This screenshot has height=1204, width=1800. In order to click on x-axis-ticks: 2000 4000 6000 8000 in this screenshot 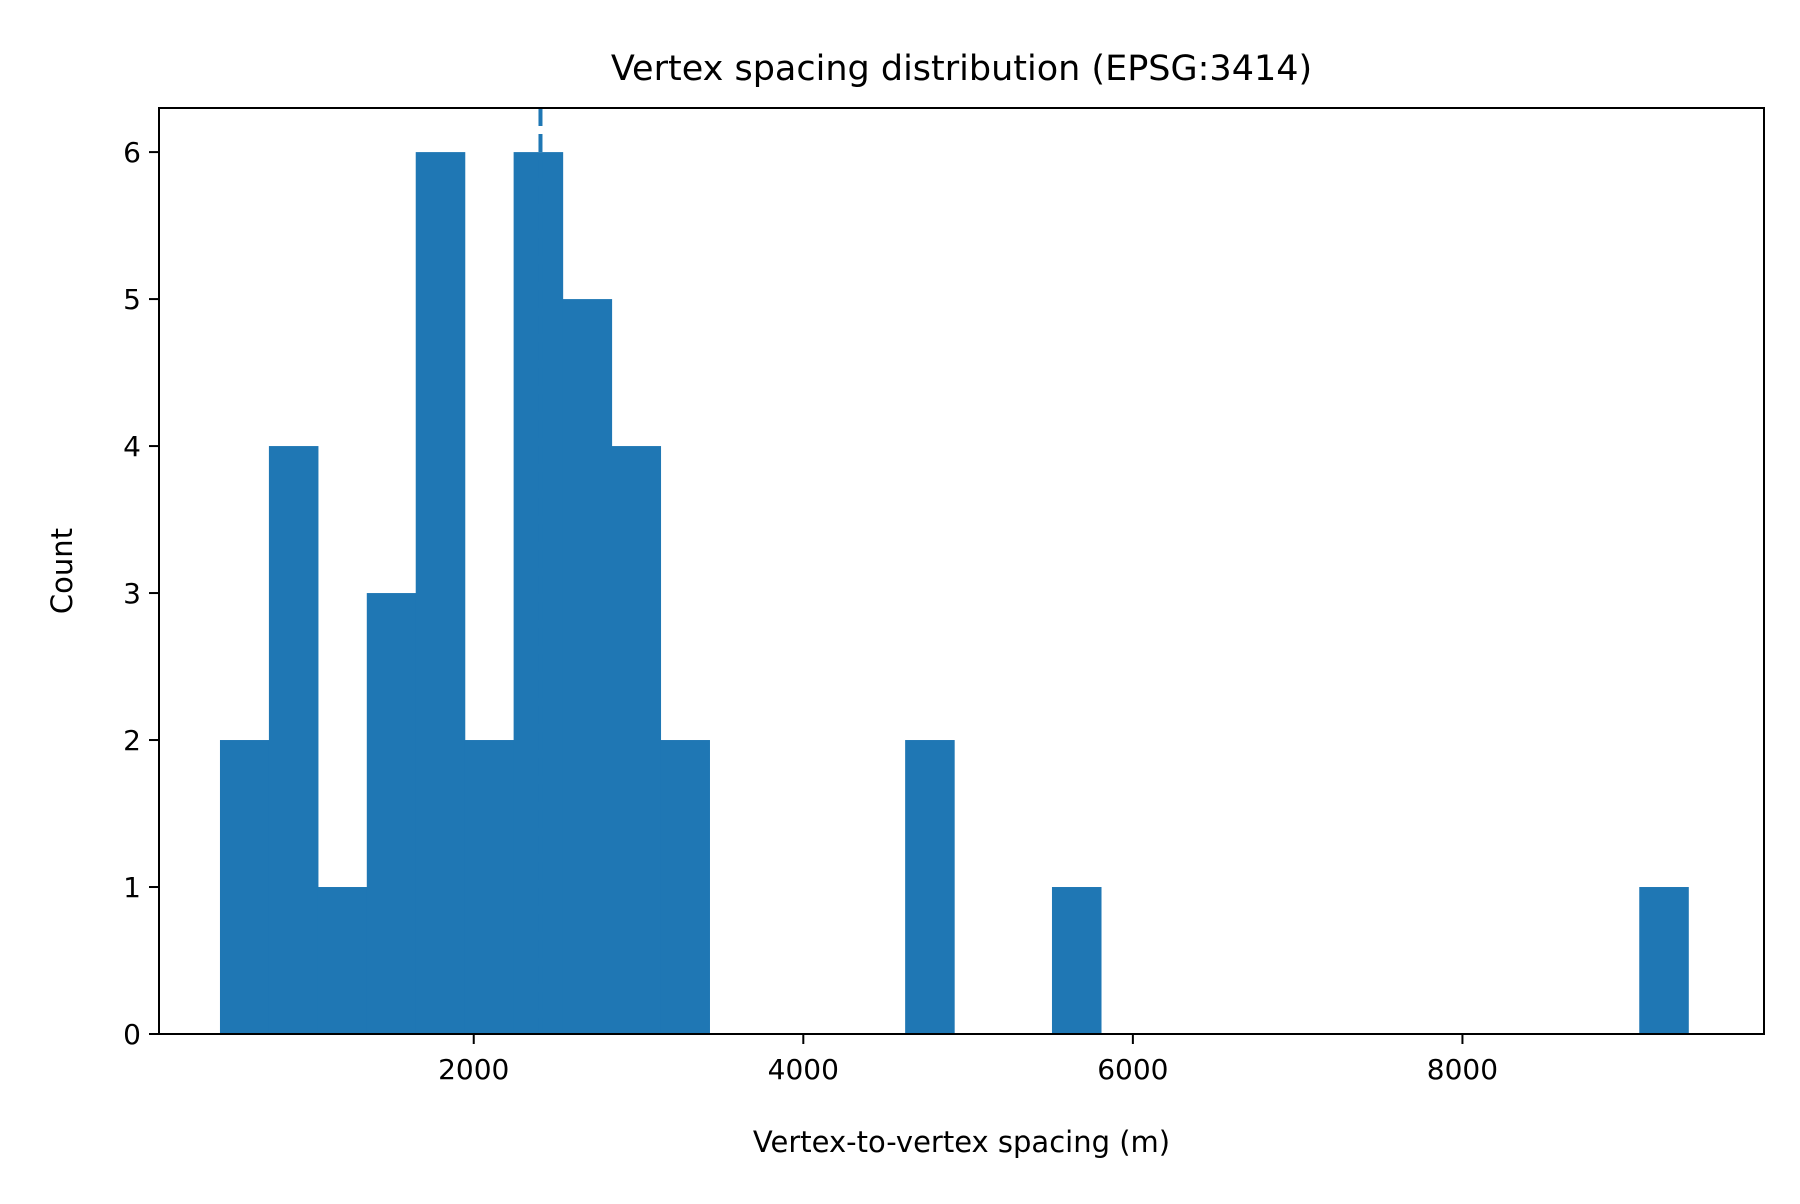, I will do `click(968, 1060)`.